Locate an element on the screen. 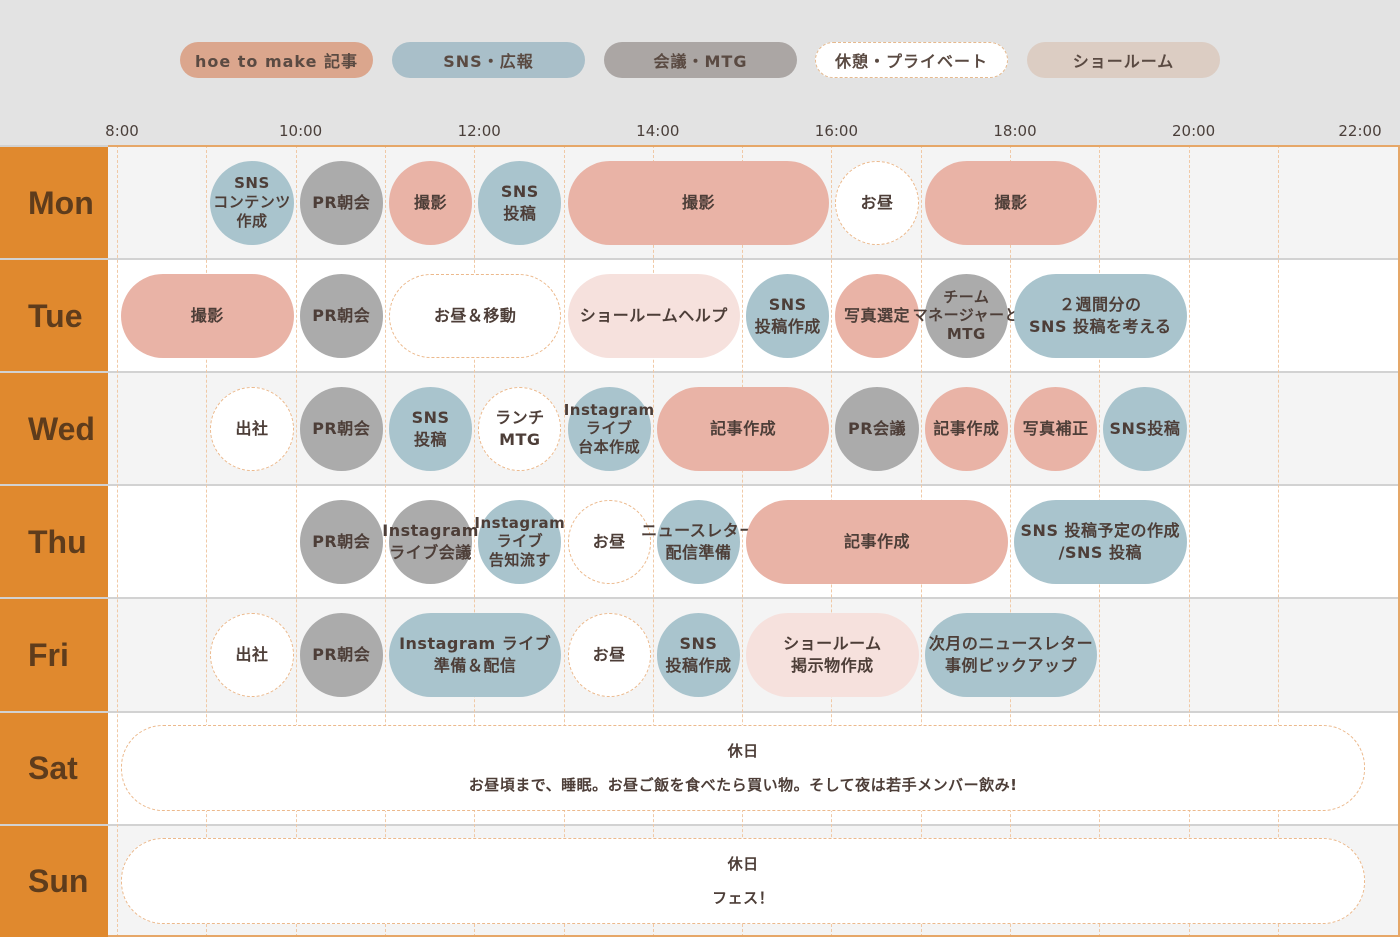 Image resolution: width=1400 pixels, height=937 pixels. schedule-block-sns: Instagram ライブ 台本作成 is located at coordinates (609, 428).